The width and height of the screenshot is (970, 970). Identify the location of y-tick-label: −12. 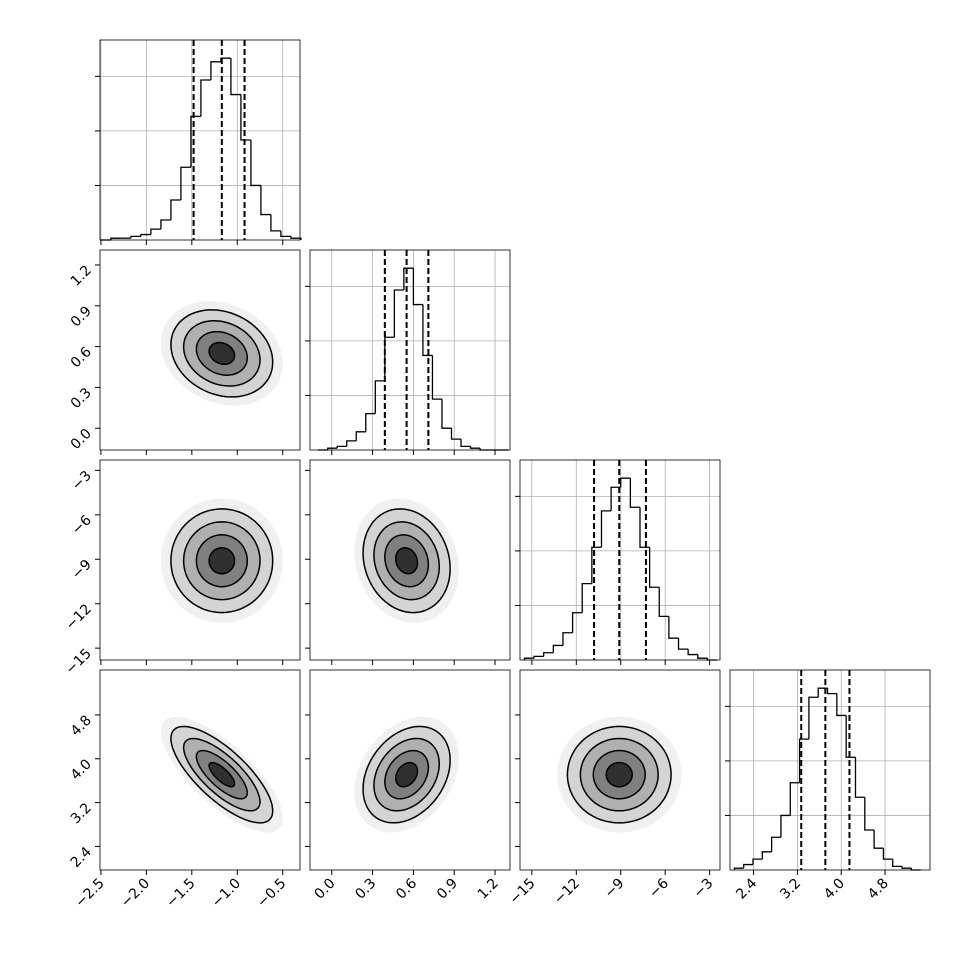
(79, 617).